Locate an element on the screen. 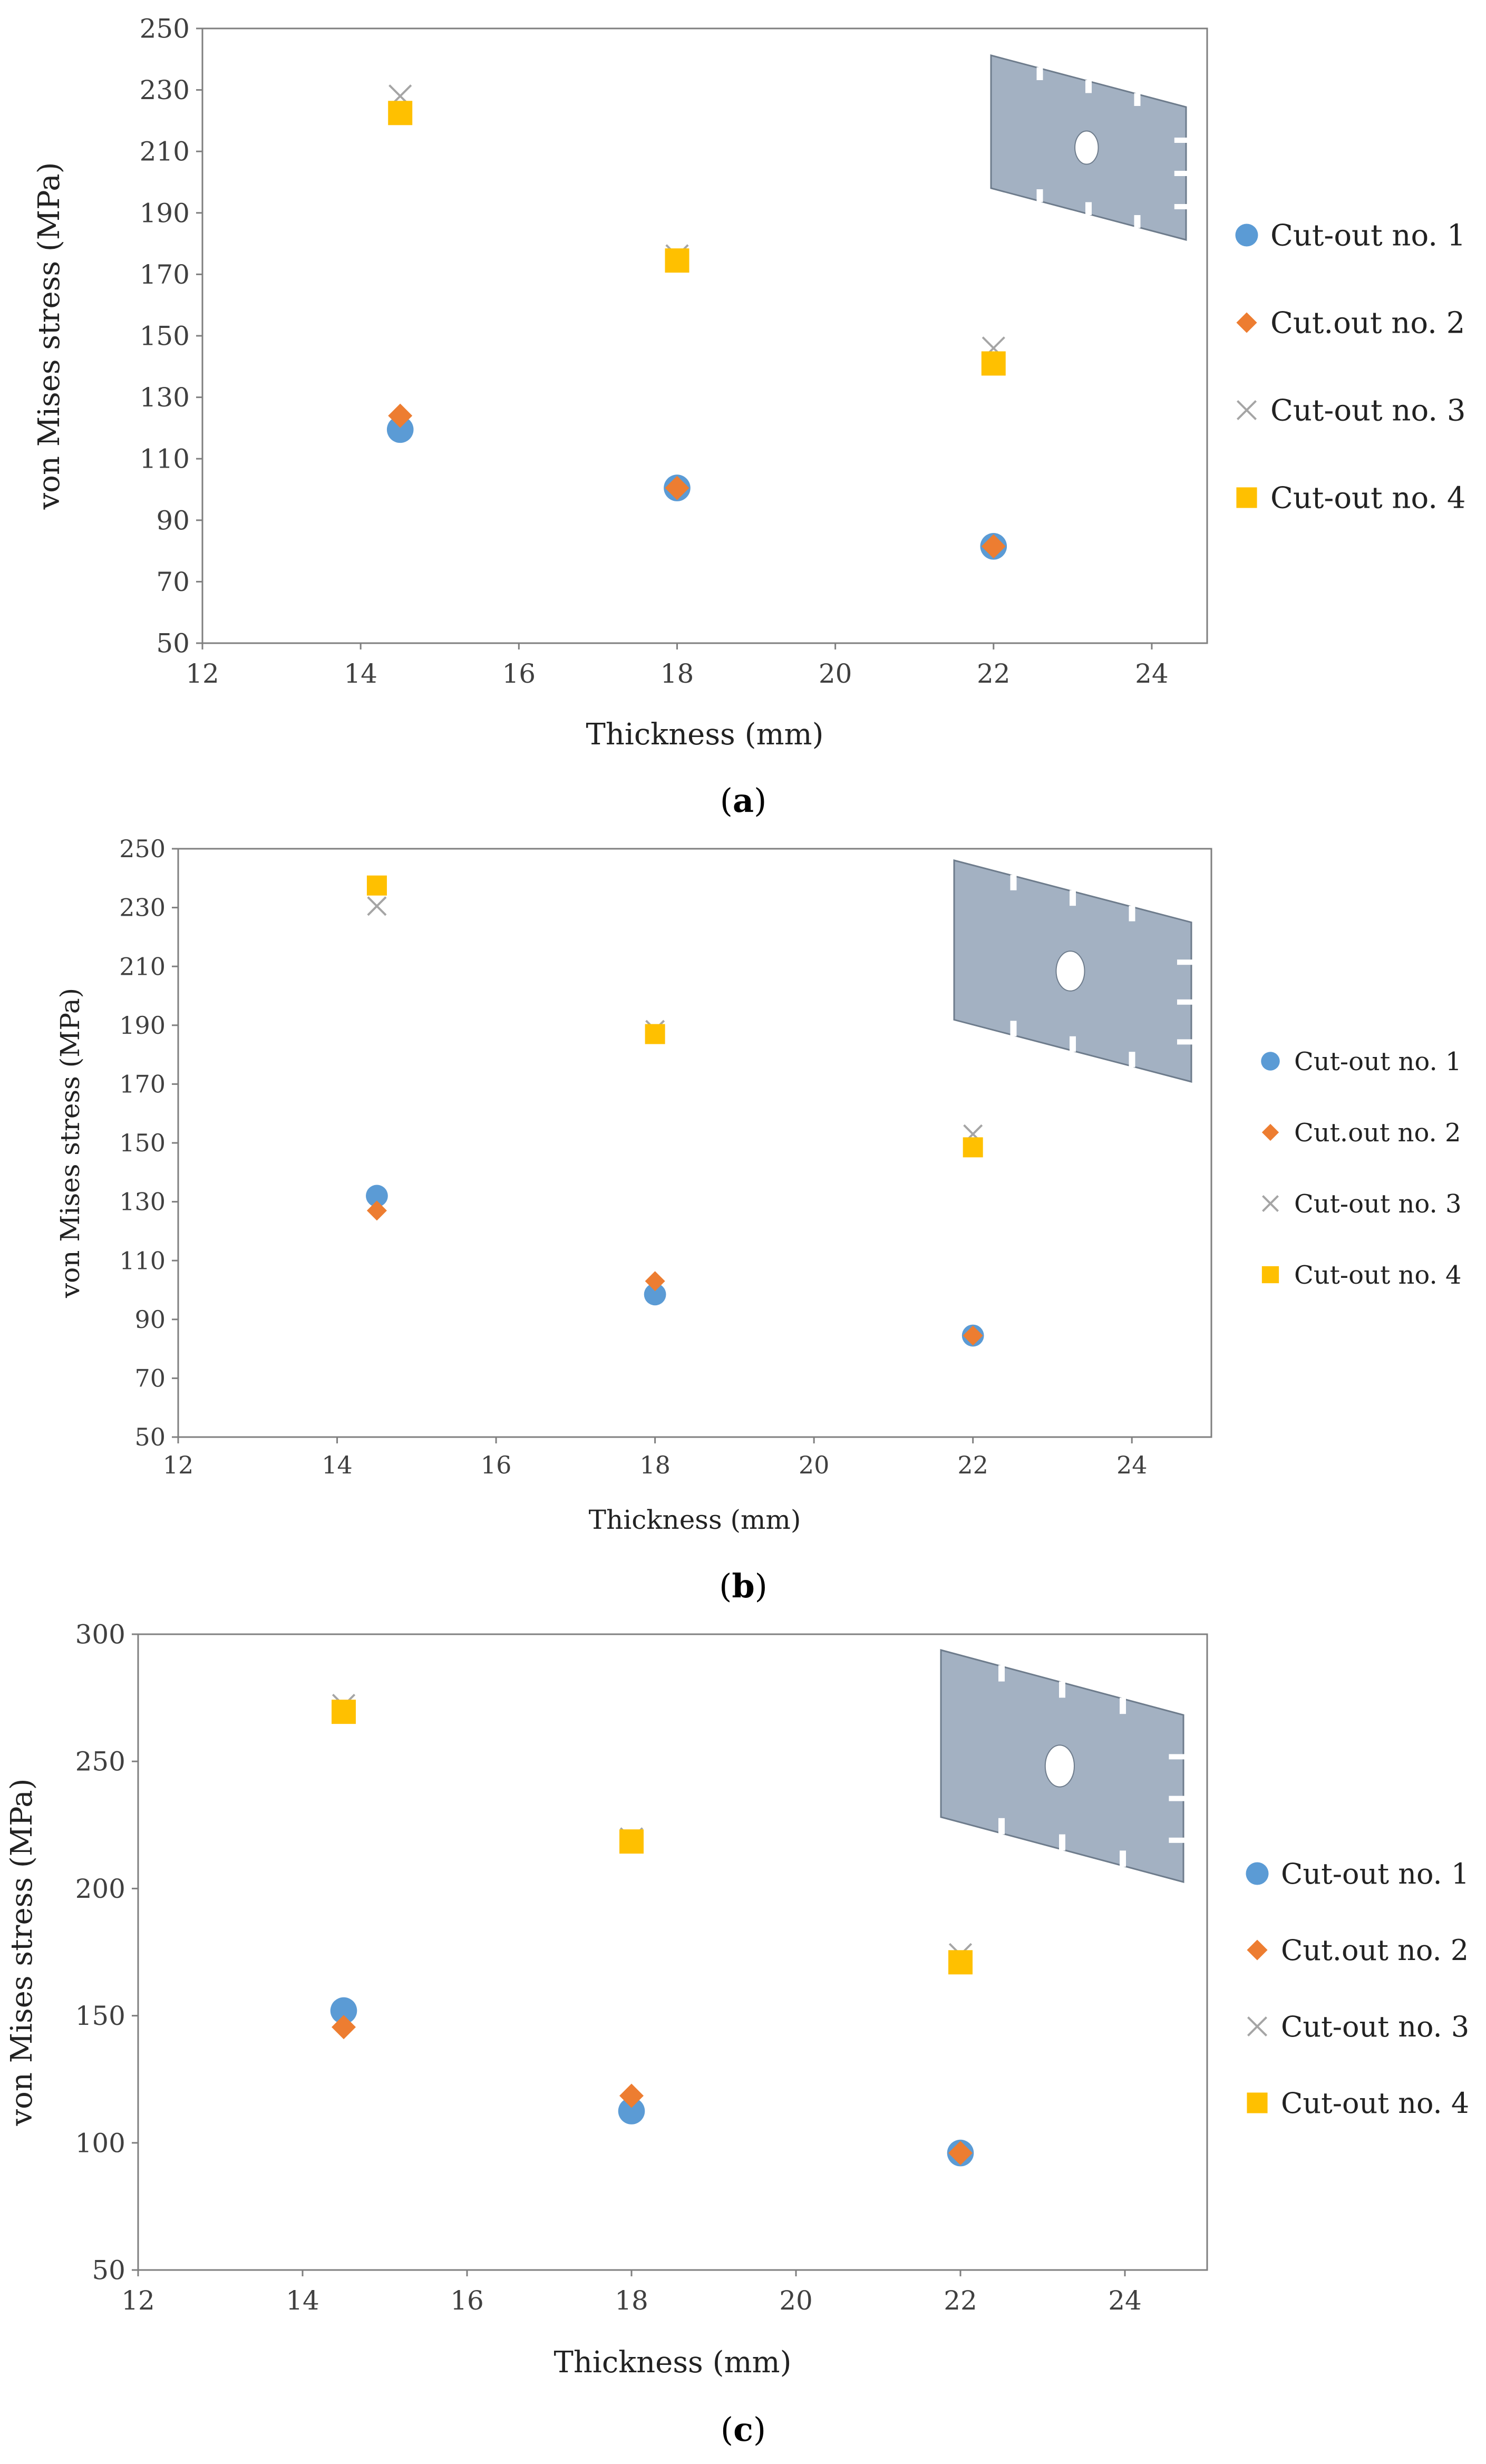  y-tick-label: 90 is located at coordinates (150, 1320).